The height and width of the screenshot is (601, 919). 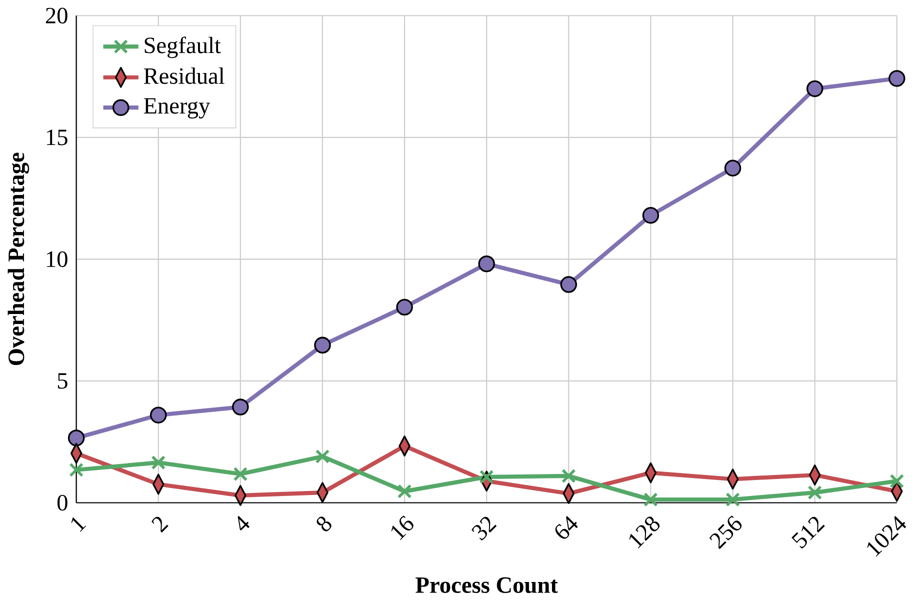 What do you see at coordinates (78, 524) in the screenshot?
I see `x-tick-label: 1` at bounding box center [78, 524].